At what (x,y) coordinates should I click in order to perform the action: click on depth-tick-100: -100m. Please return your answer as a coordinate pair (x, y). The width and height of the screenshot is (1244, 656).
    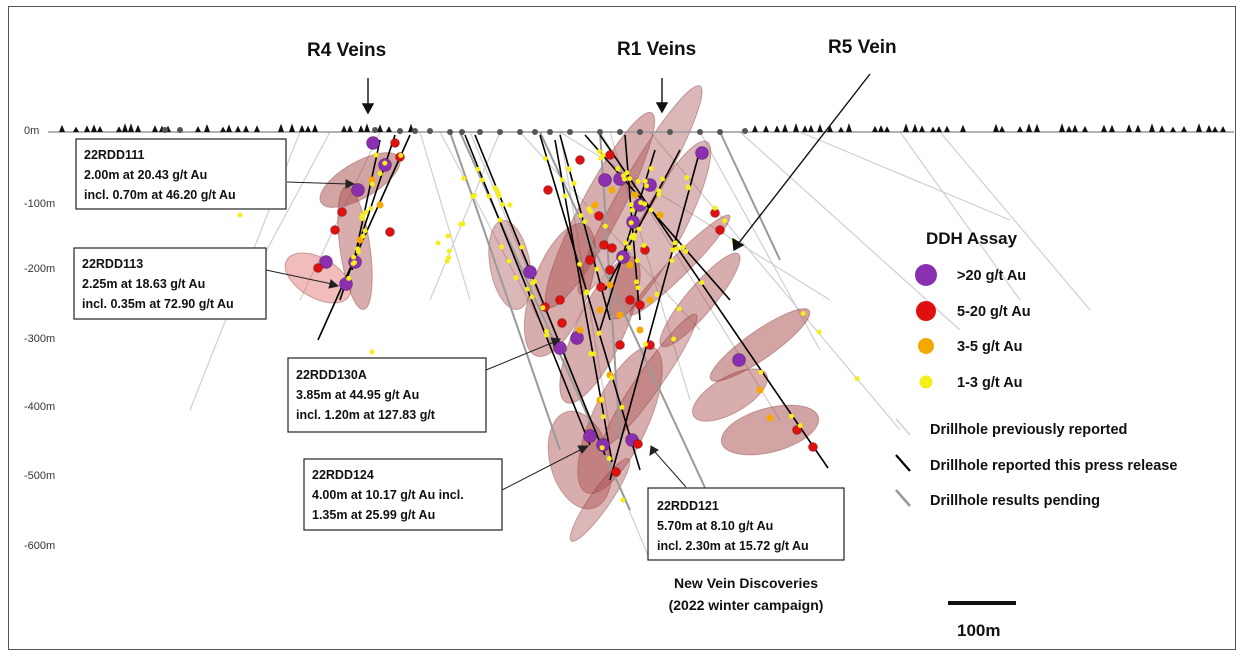
    Looking at the image, I should click on (39, 204).